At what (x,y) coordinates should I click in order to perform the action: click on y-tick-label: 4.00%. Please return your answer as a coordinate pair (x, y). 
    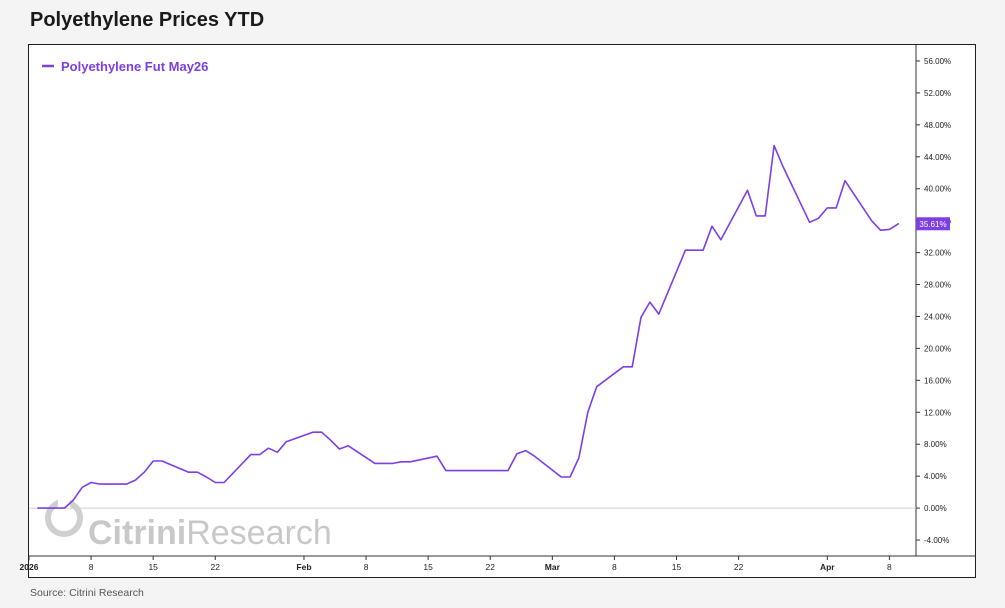
    Looking at the image, I should click on (935, 476).